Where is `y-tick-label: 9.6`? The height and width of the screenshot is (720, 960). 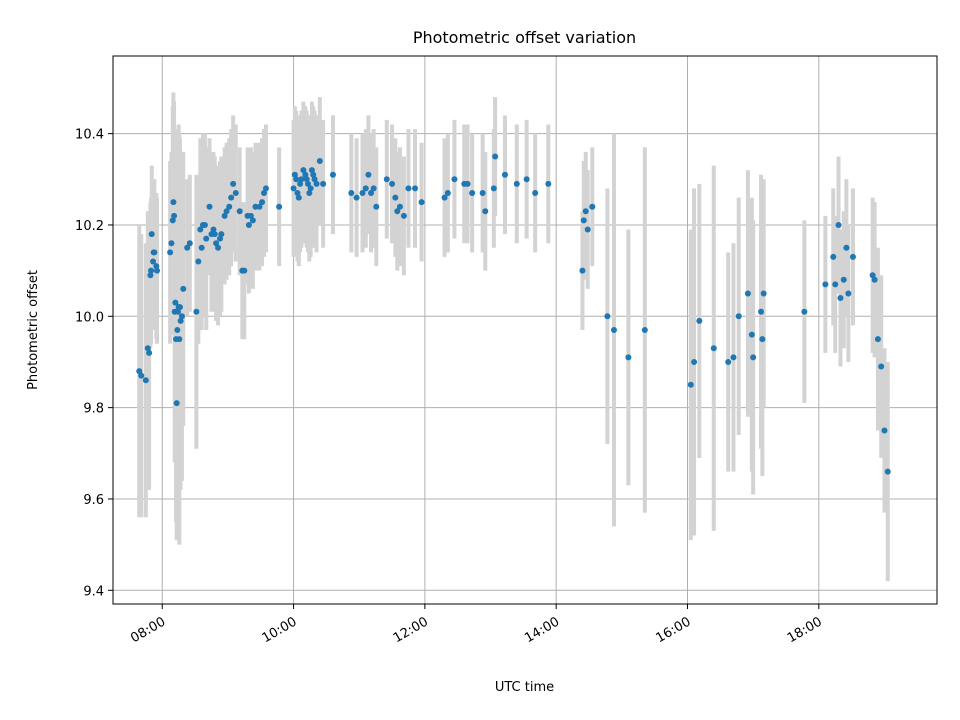 y-tick-label: 9.6 is located at coordinates (93, 500).